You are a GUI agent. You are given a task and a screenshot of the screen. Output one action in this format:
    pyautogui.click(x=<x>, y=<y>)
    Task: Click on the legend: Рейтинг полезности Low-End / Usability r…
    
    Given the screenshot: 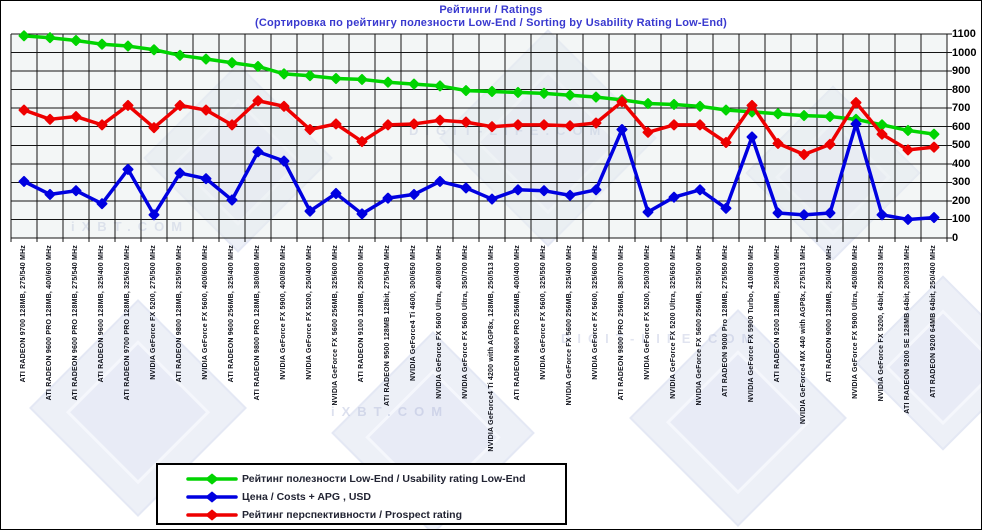 What is the action you would take?
    pyautogui.click(x=361, y=494)
    